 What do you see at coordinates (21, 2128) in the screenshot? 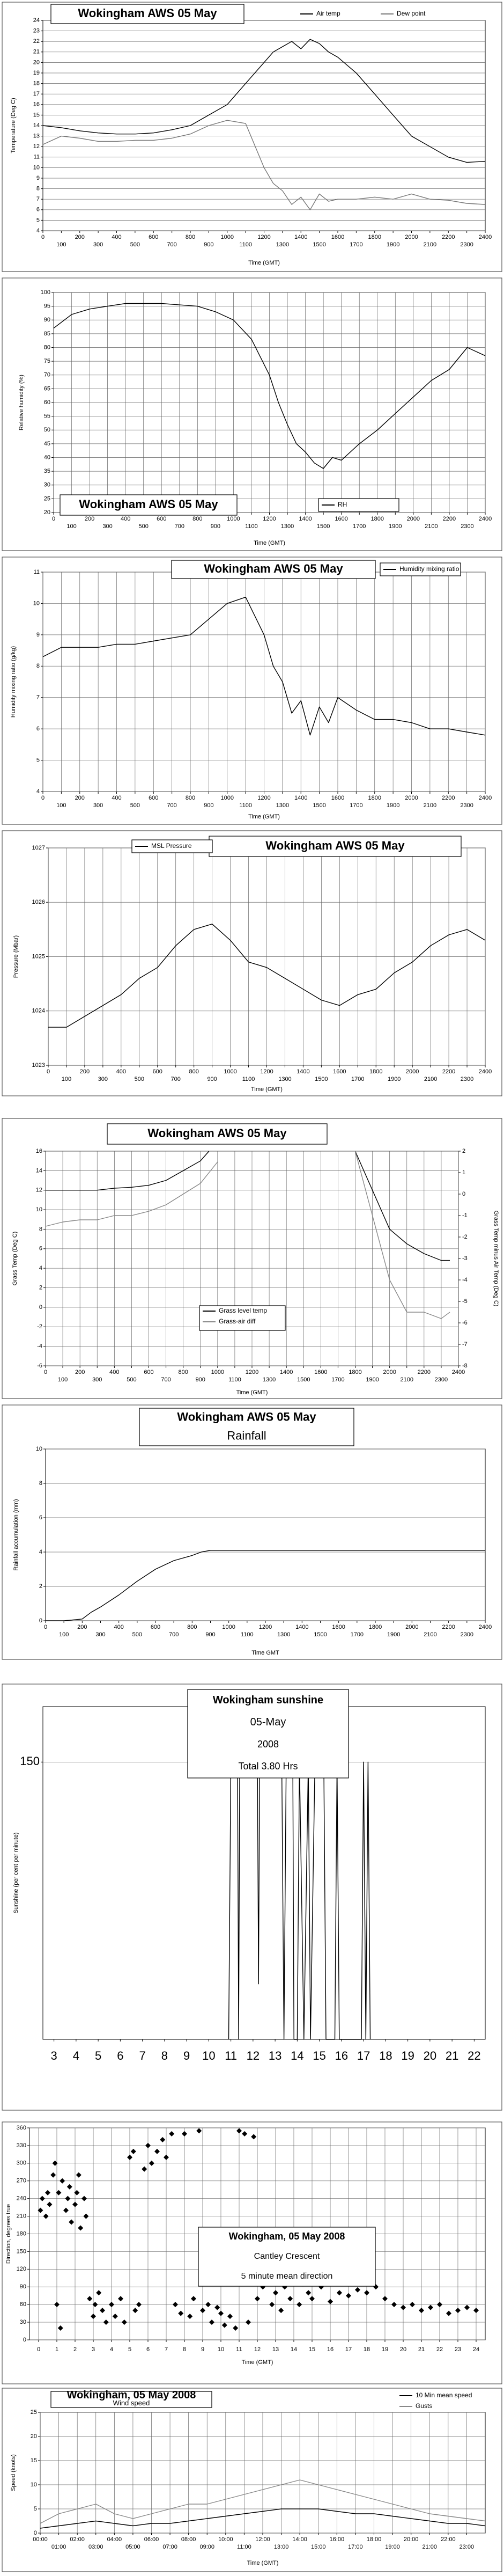
I see `y-tick-label: 360` at bounding box center [21, 2128].